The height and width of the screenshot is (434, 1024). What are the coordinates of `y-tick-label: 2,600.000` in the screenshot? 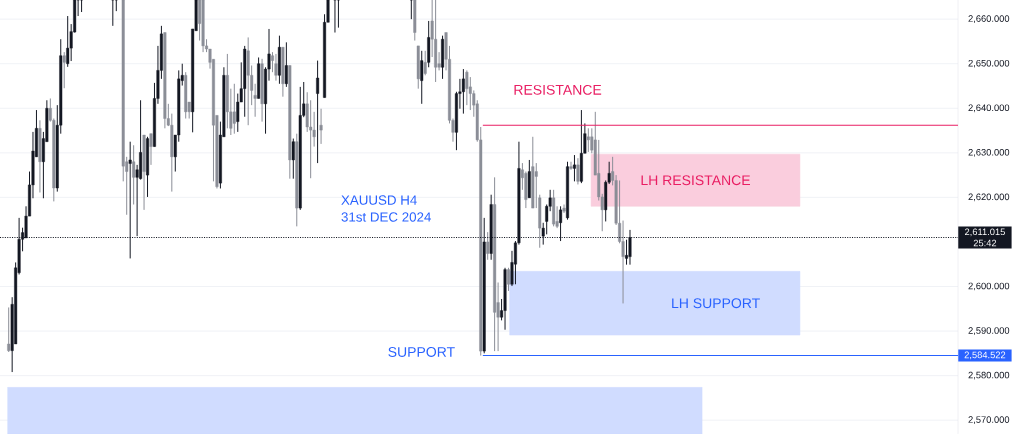 It's located at (989, 286).